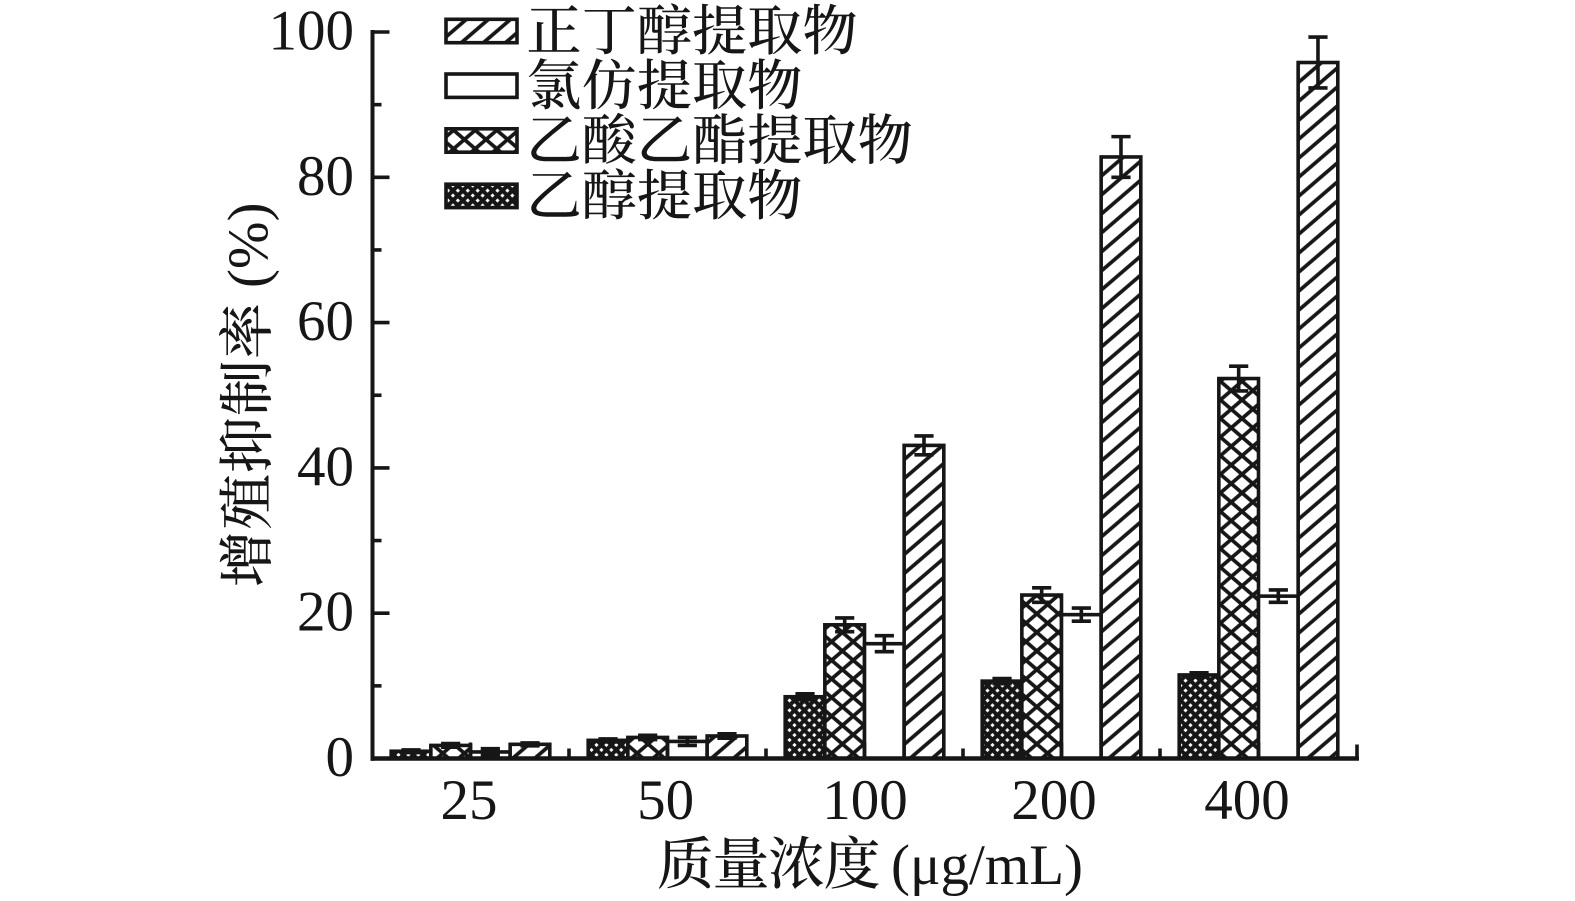 The height and width of the screenshot is (901, 1575). I want to click on svg-text: 20, so click(325, 612).